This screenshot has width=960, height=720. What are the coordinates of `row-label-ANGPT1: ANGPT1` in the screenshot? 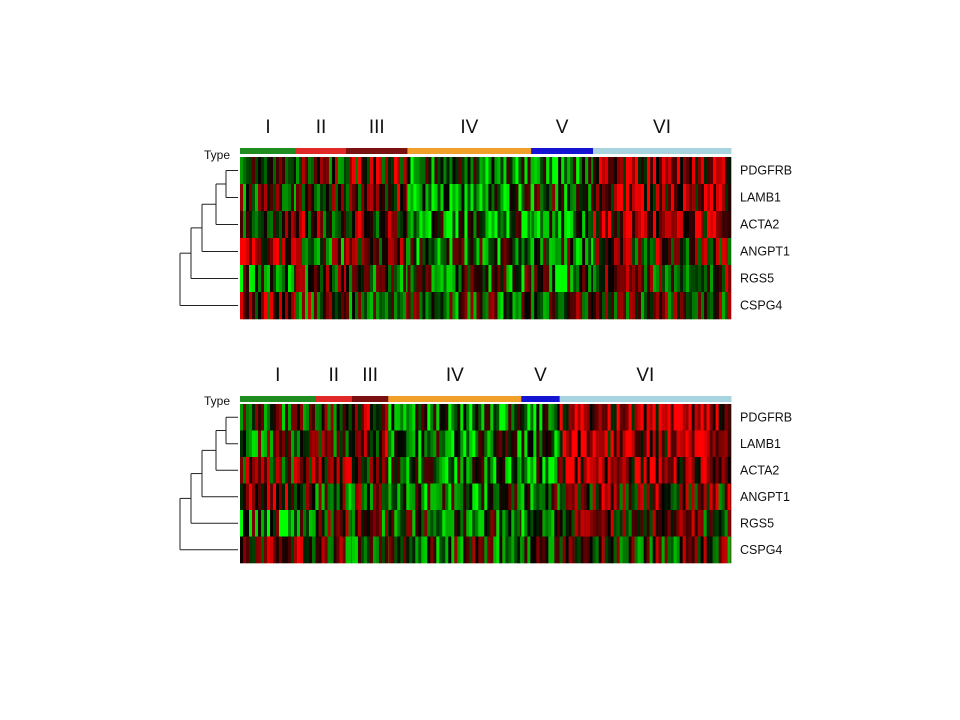 It's located at (765, 497).